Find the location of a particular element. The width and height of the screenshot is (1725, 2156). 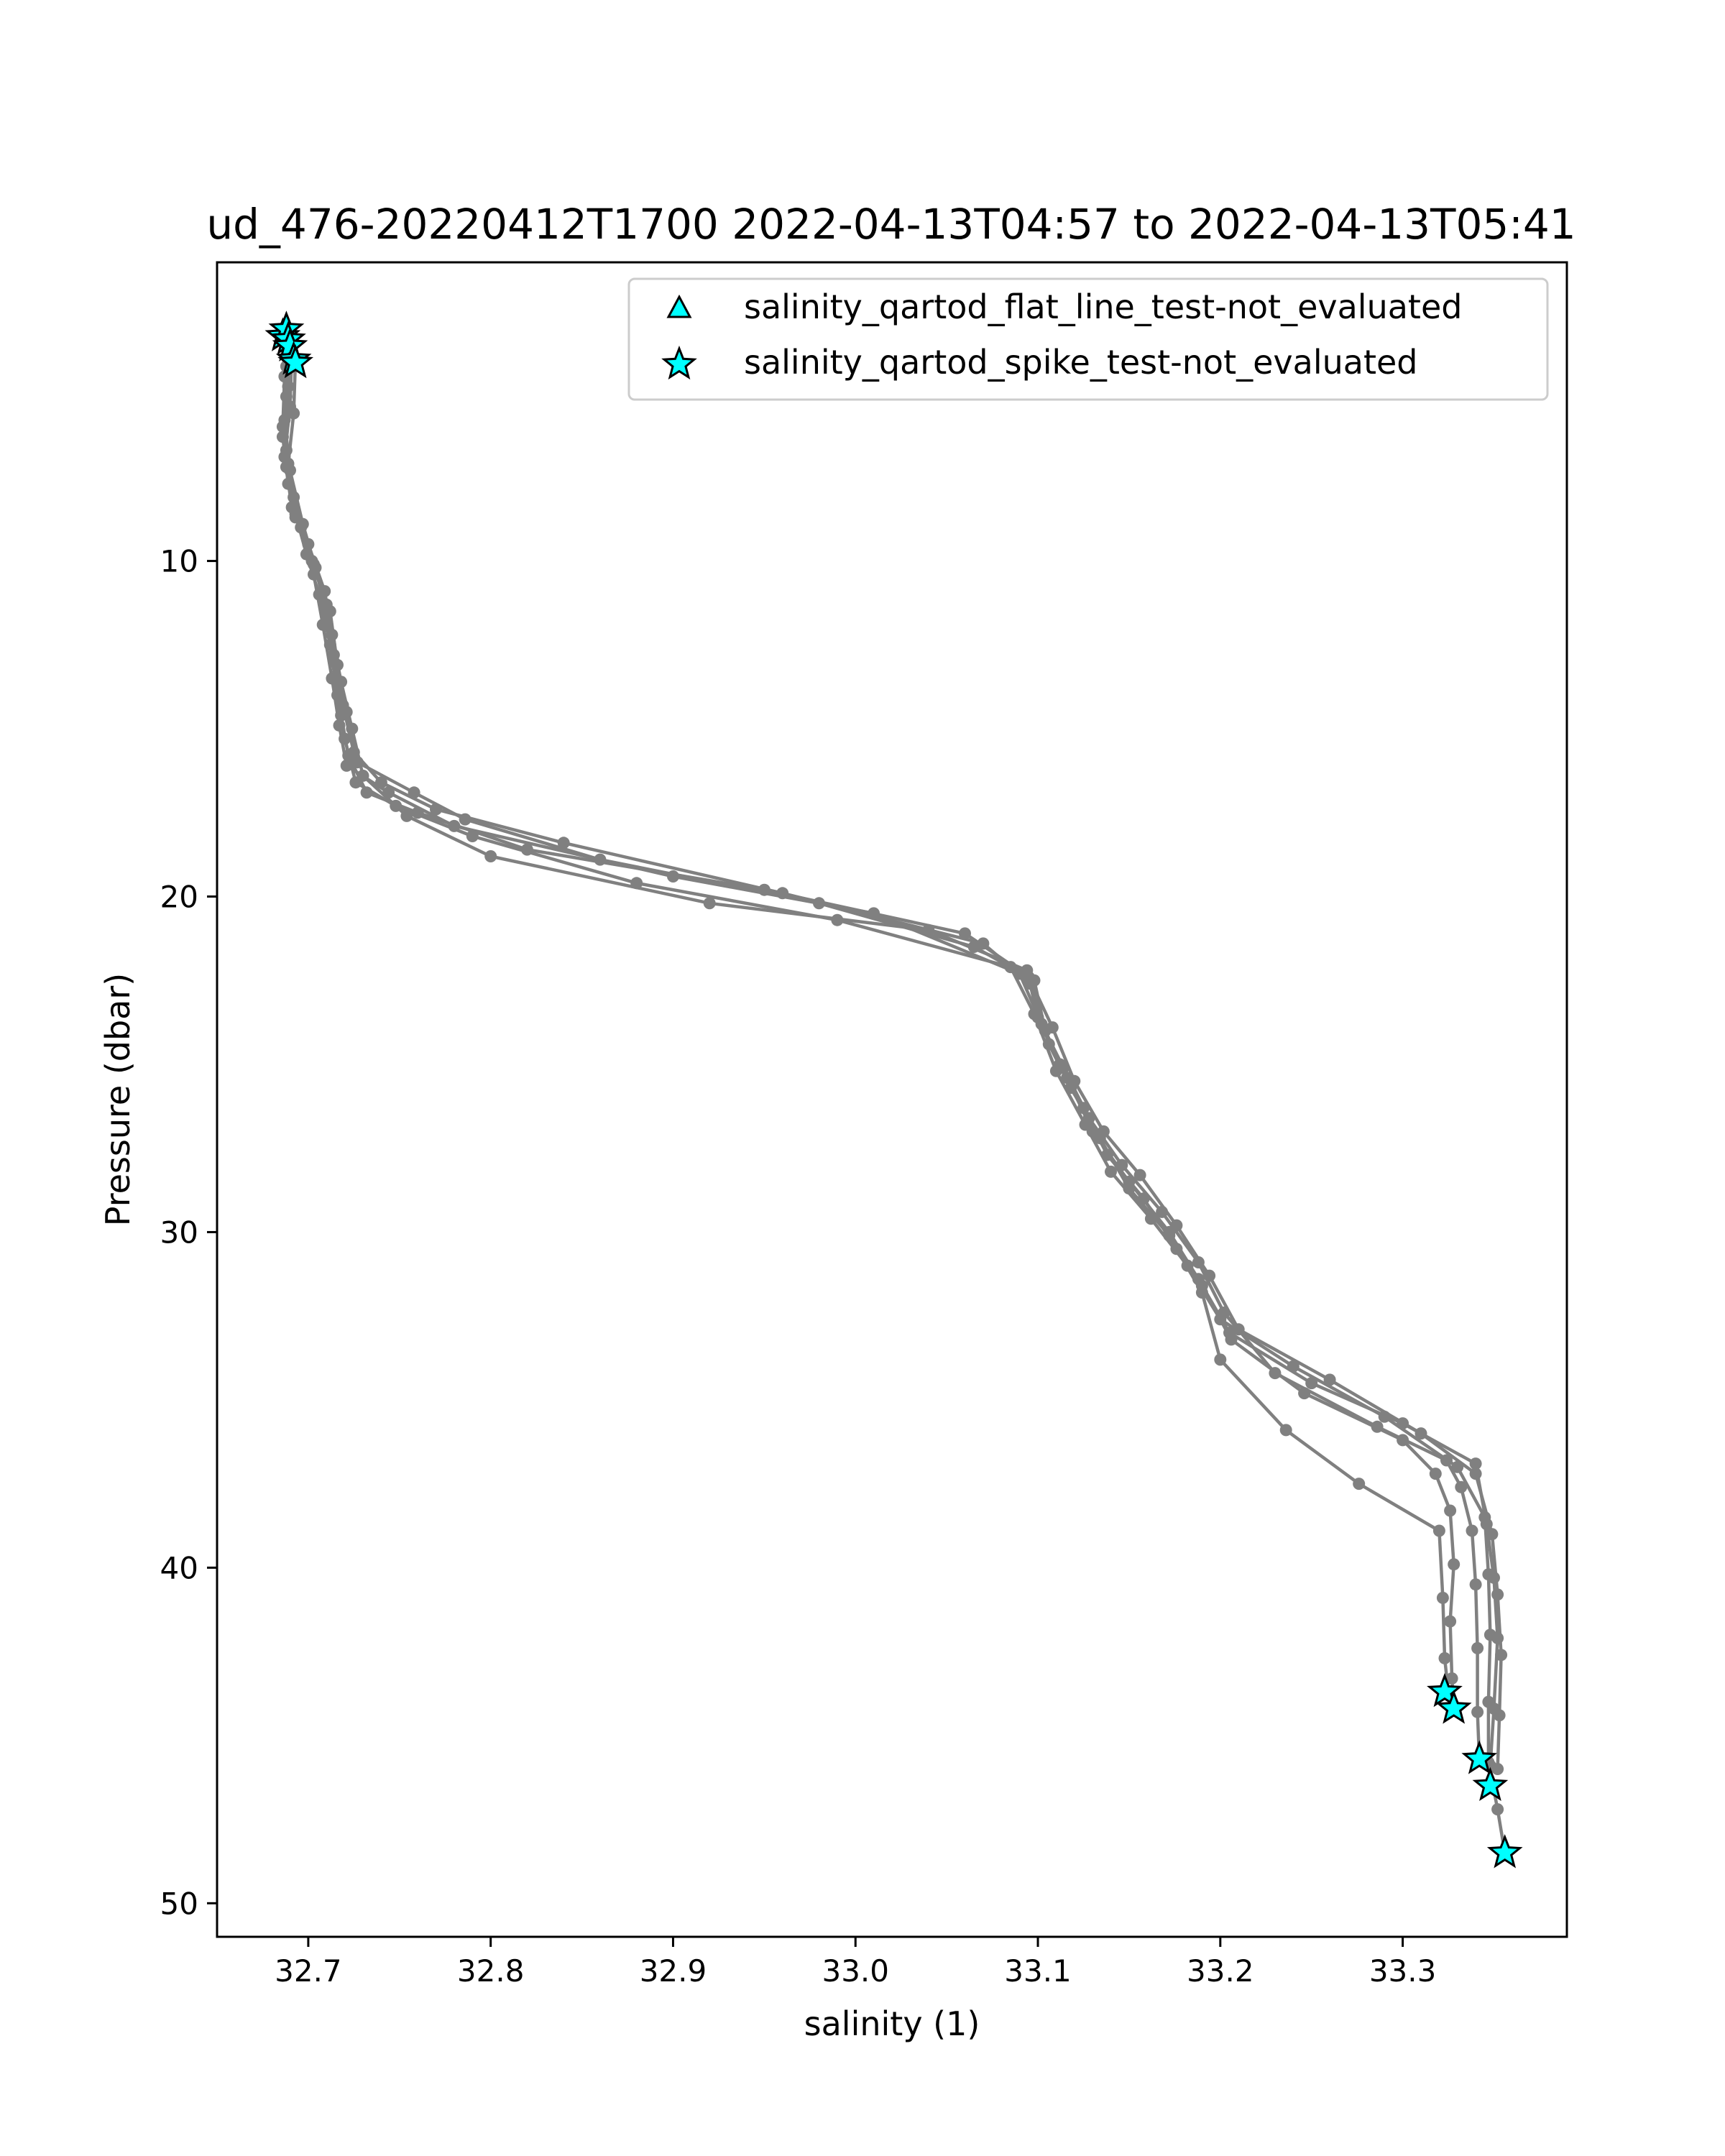

x-tick-label: 33.1 is located at coordinates (1038, 1971).